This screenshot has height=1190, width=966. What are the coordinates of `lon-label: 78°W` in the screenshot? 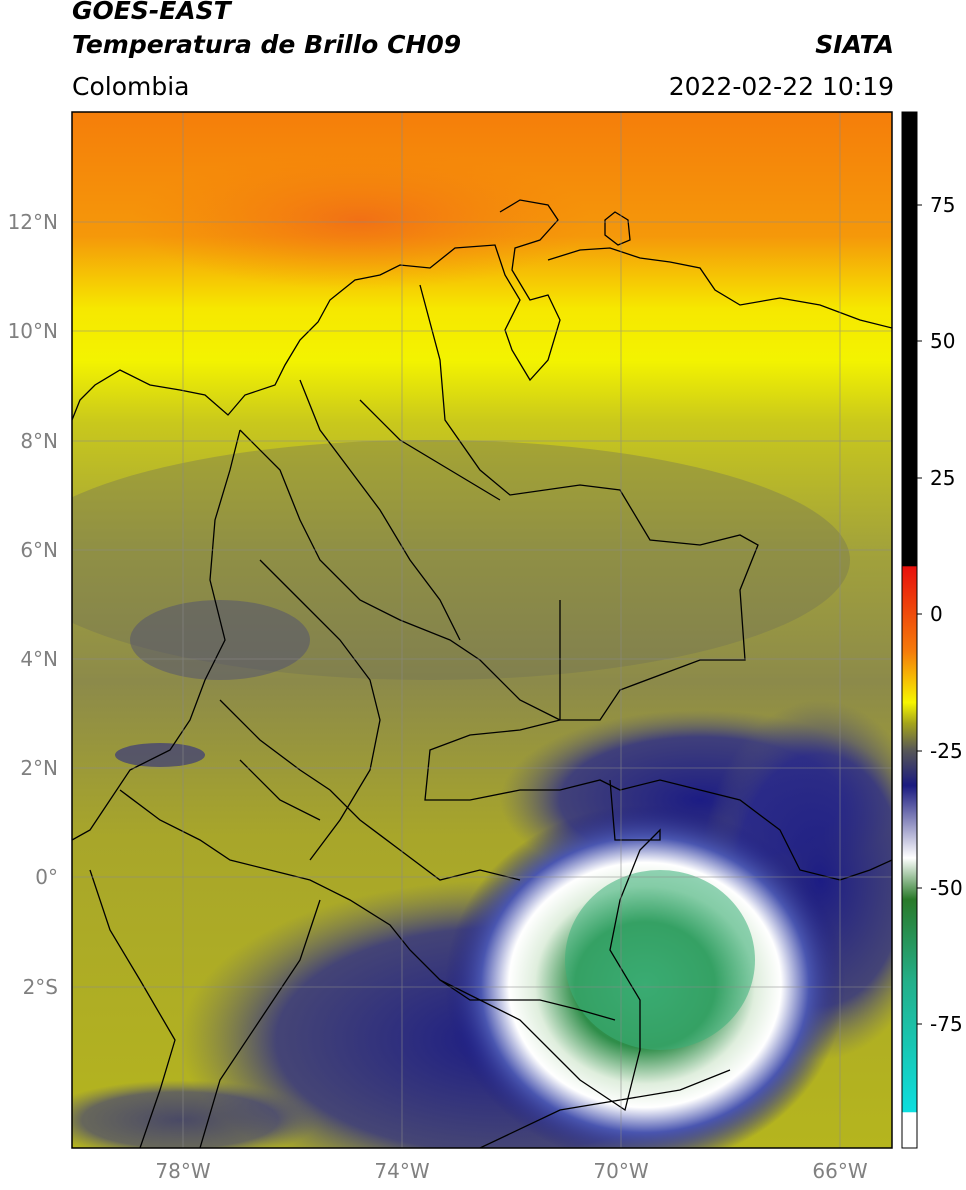 It's located at (182, 1171).